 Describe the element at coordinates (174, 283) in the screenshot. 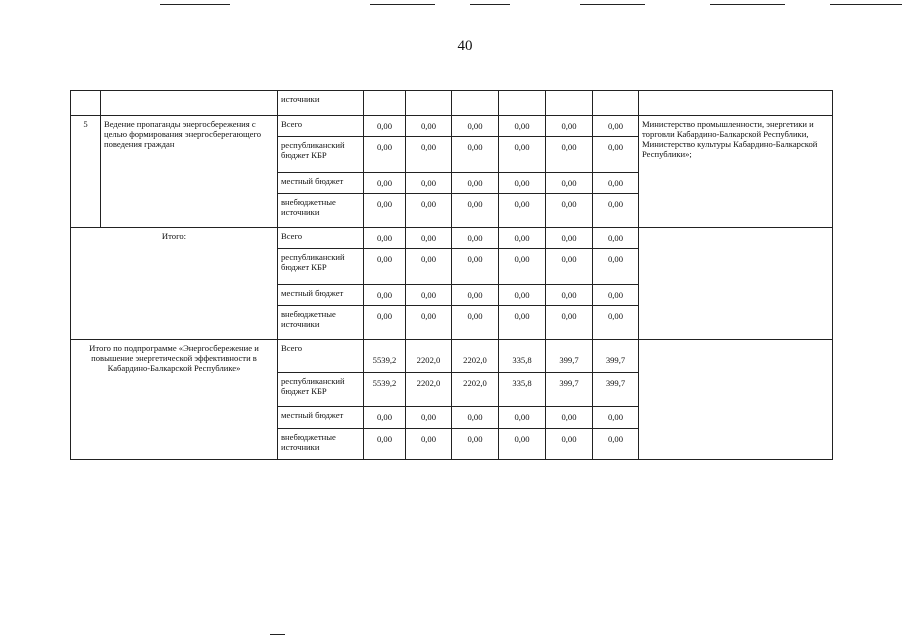

I see `total-label-cell: Итого:` at that location.